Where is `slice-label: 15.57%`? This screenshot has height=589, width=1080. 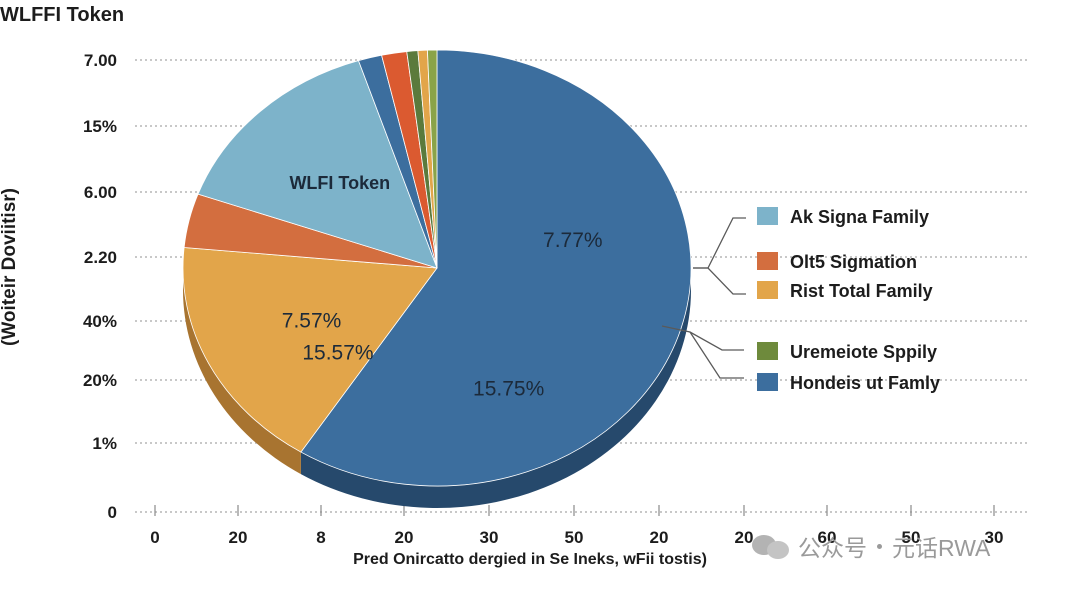
slice-label: 15.57% is located at coordinates (337, 353).